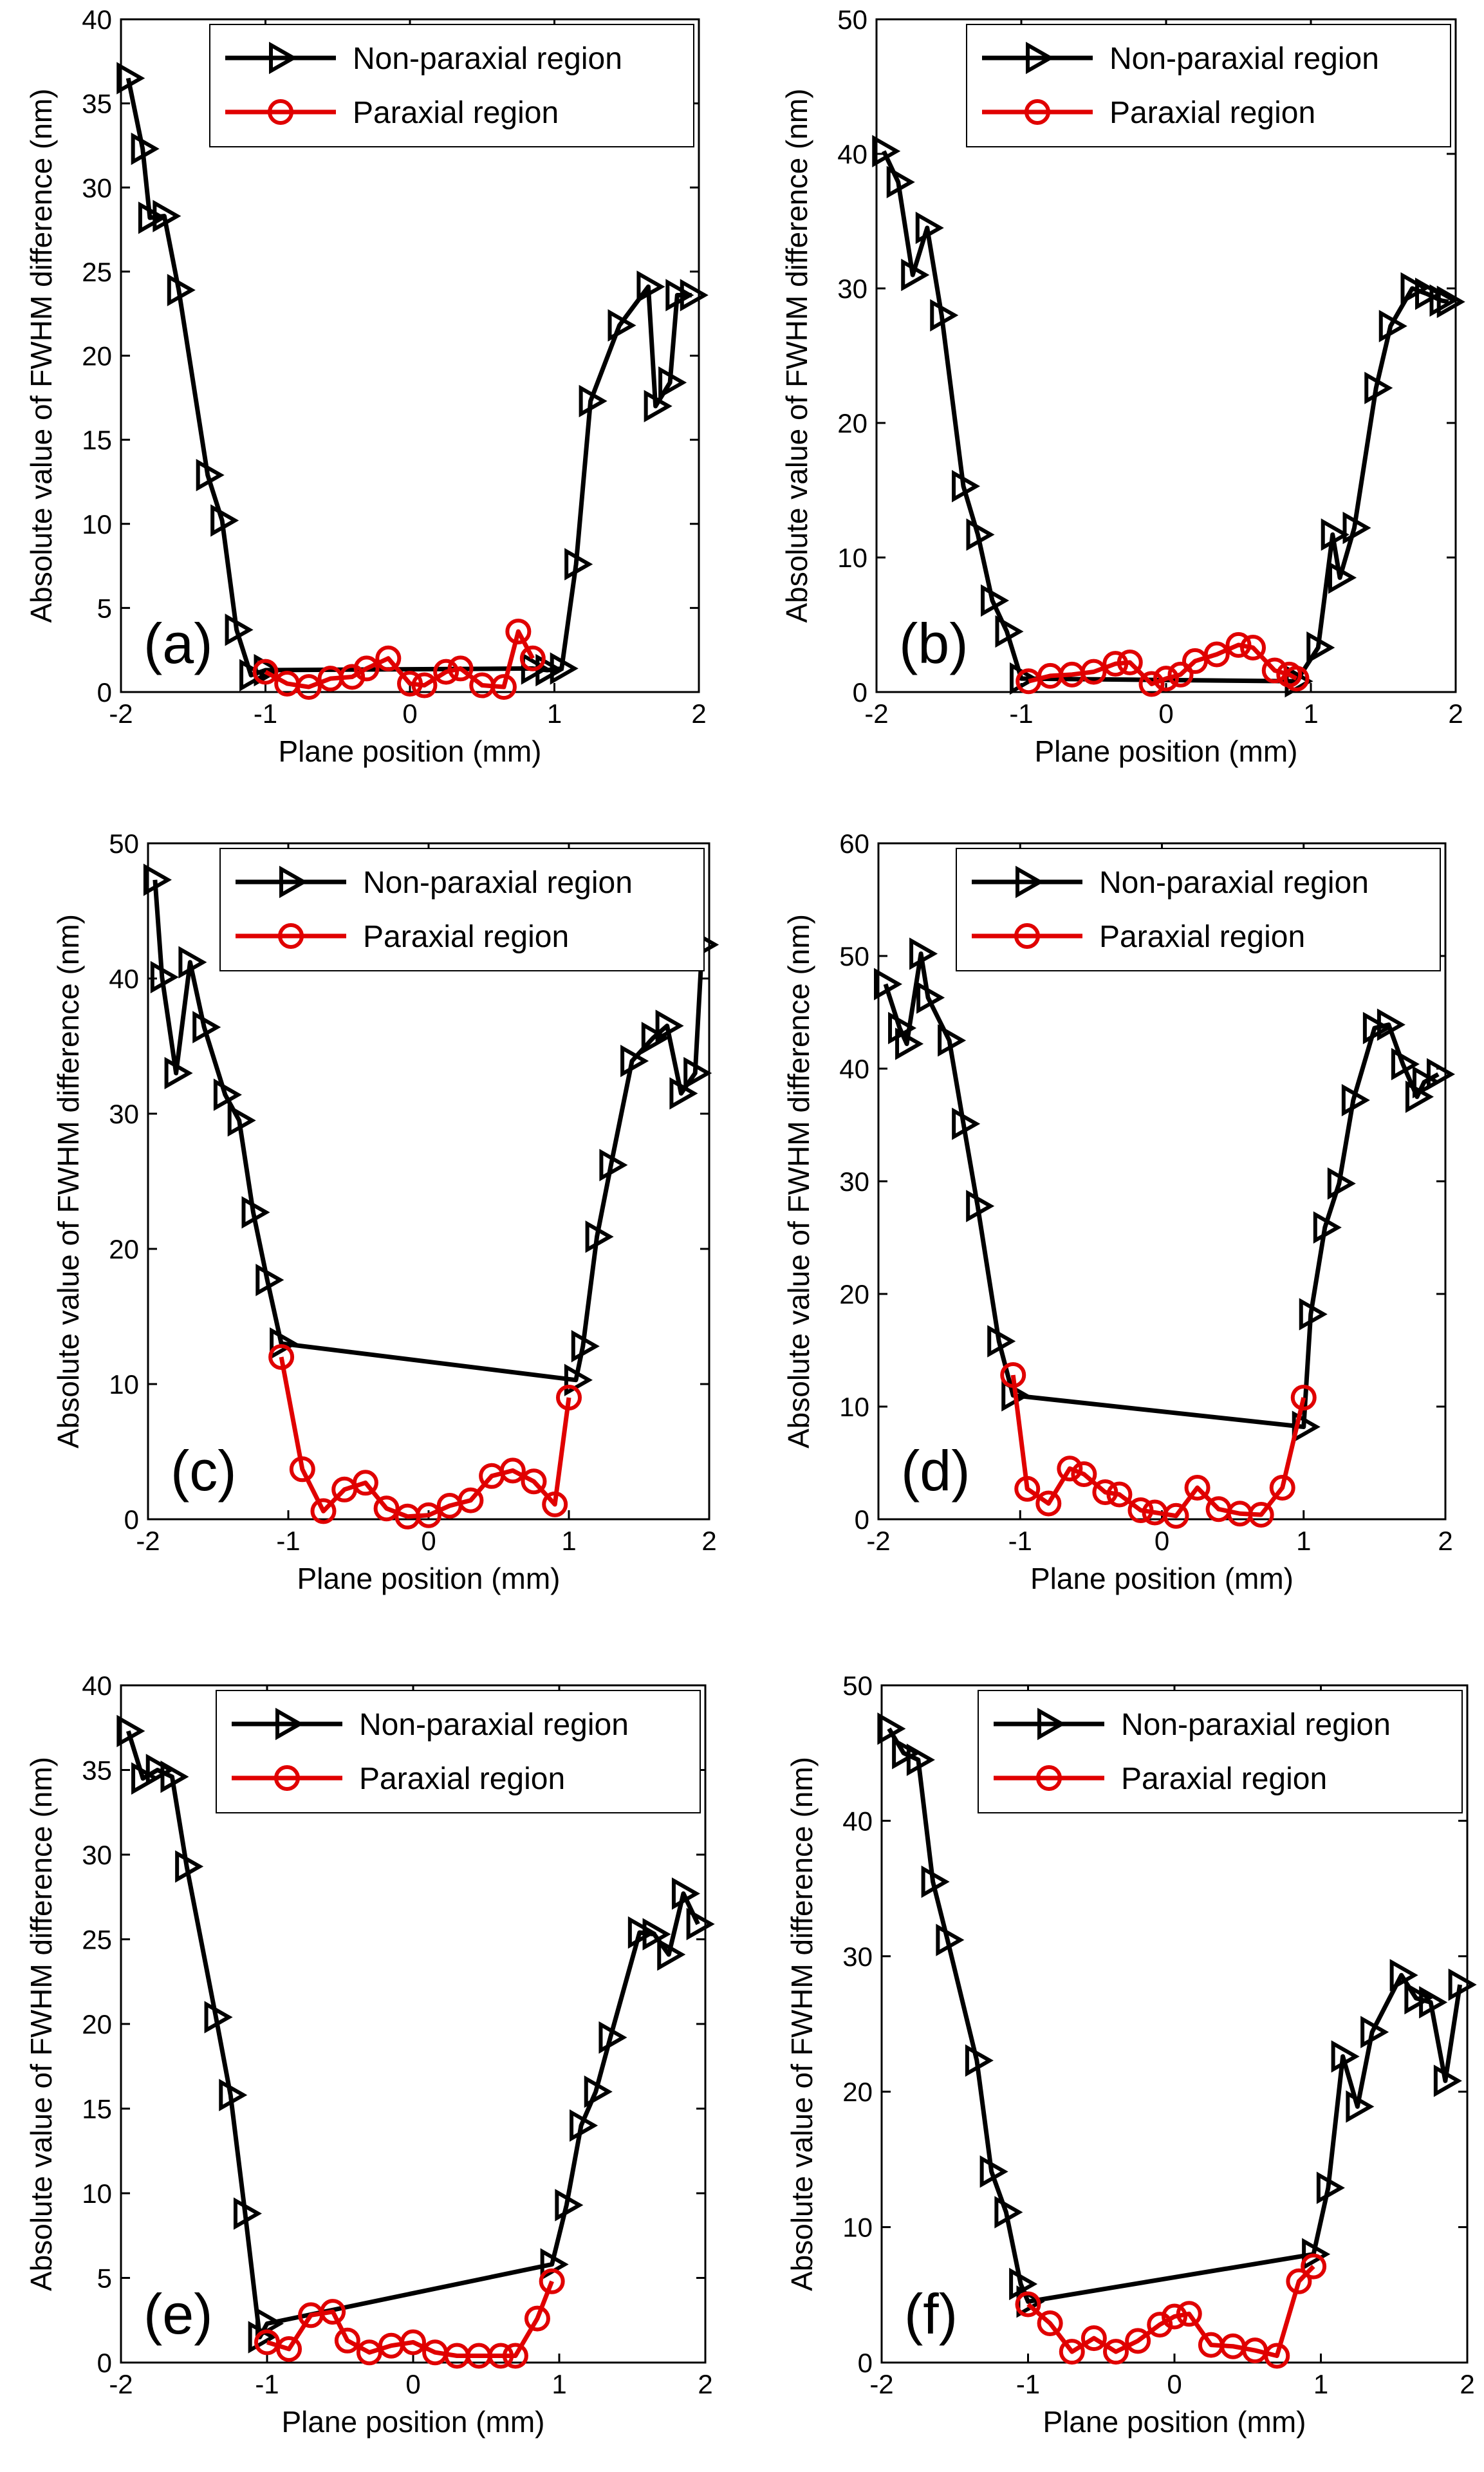 This screenshot has width=1484, height=2472. What do you see at coordinates (97, 440) in the screenshot?
I see `y-tick-label: 15` at bounding box center [97, 440].